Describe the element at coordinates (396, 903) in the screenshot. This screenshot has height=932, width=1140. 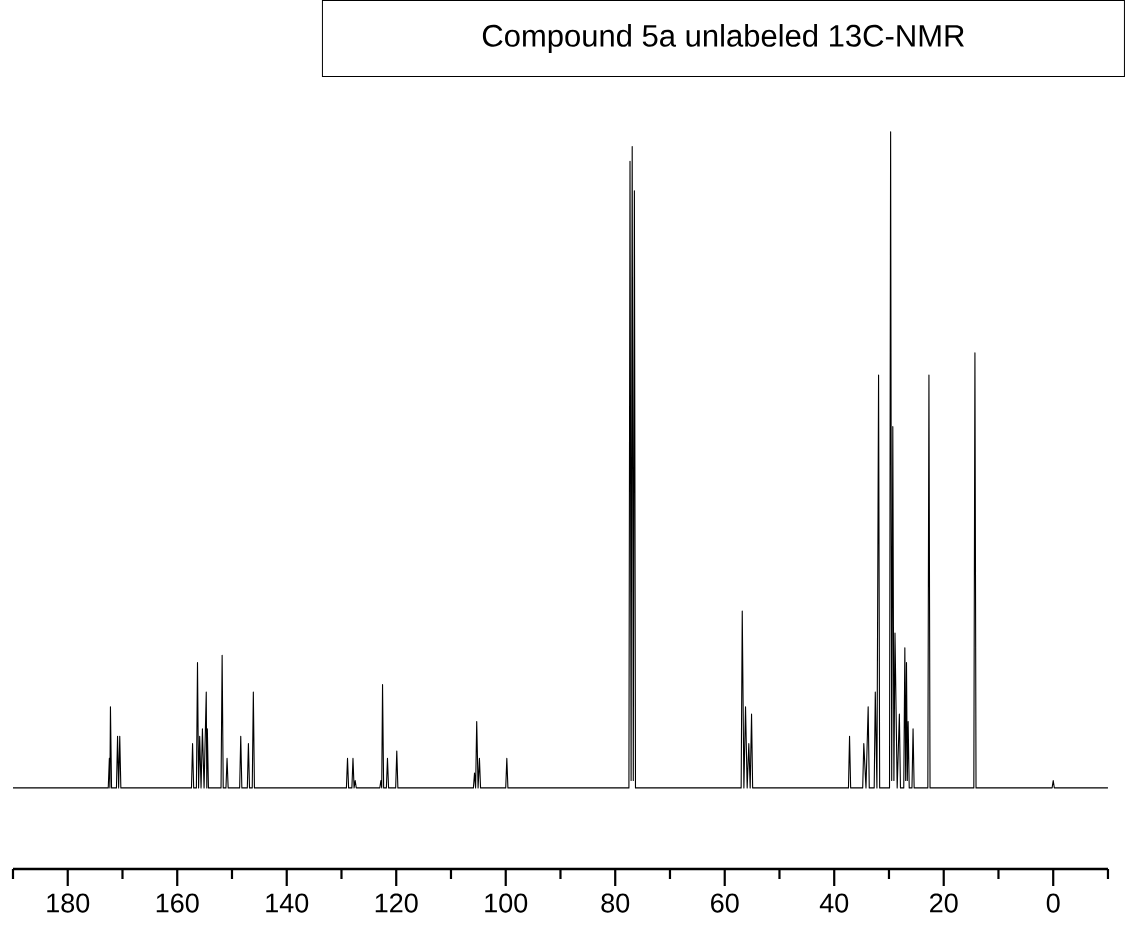
I see `x-tick-label: 120` at that location.